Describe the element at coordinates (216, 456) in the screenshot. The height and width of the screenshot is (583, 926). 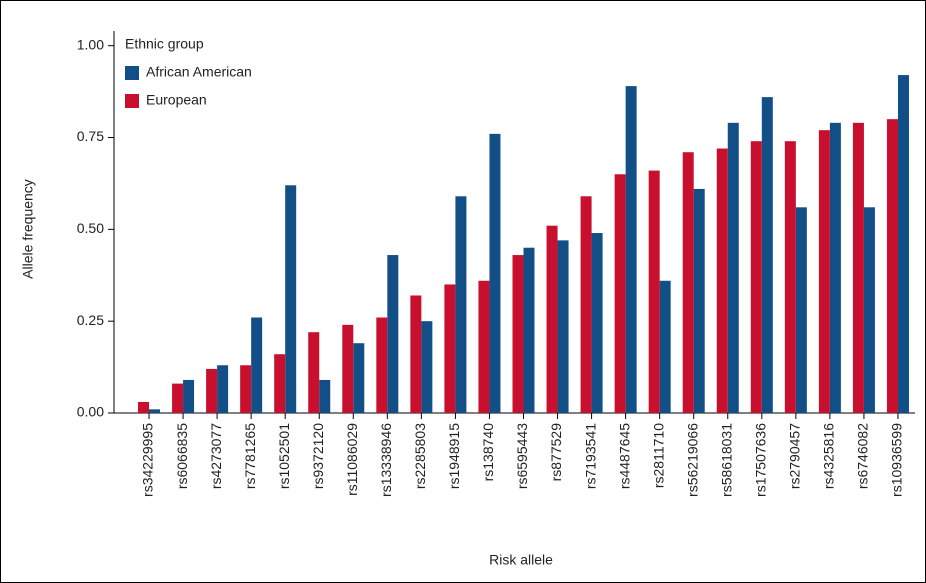
I see `x-tick-label: rs4273077` at that location.